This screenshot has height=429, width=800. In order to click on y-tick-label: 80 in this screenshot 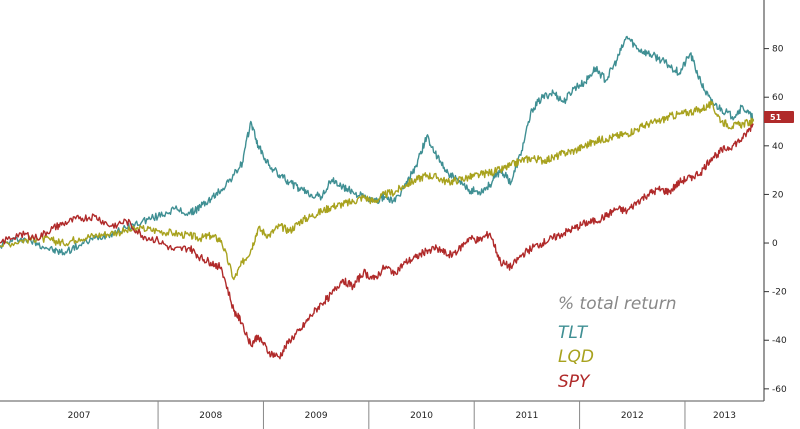, I will do `click(778, 50)`.